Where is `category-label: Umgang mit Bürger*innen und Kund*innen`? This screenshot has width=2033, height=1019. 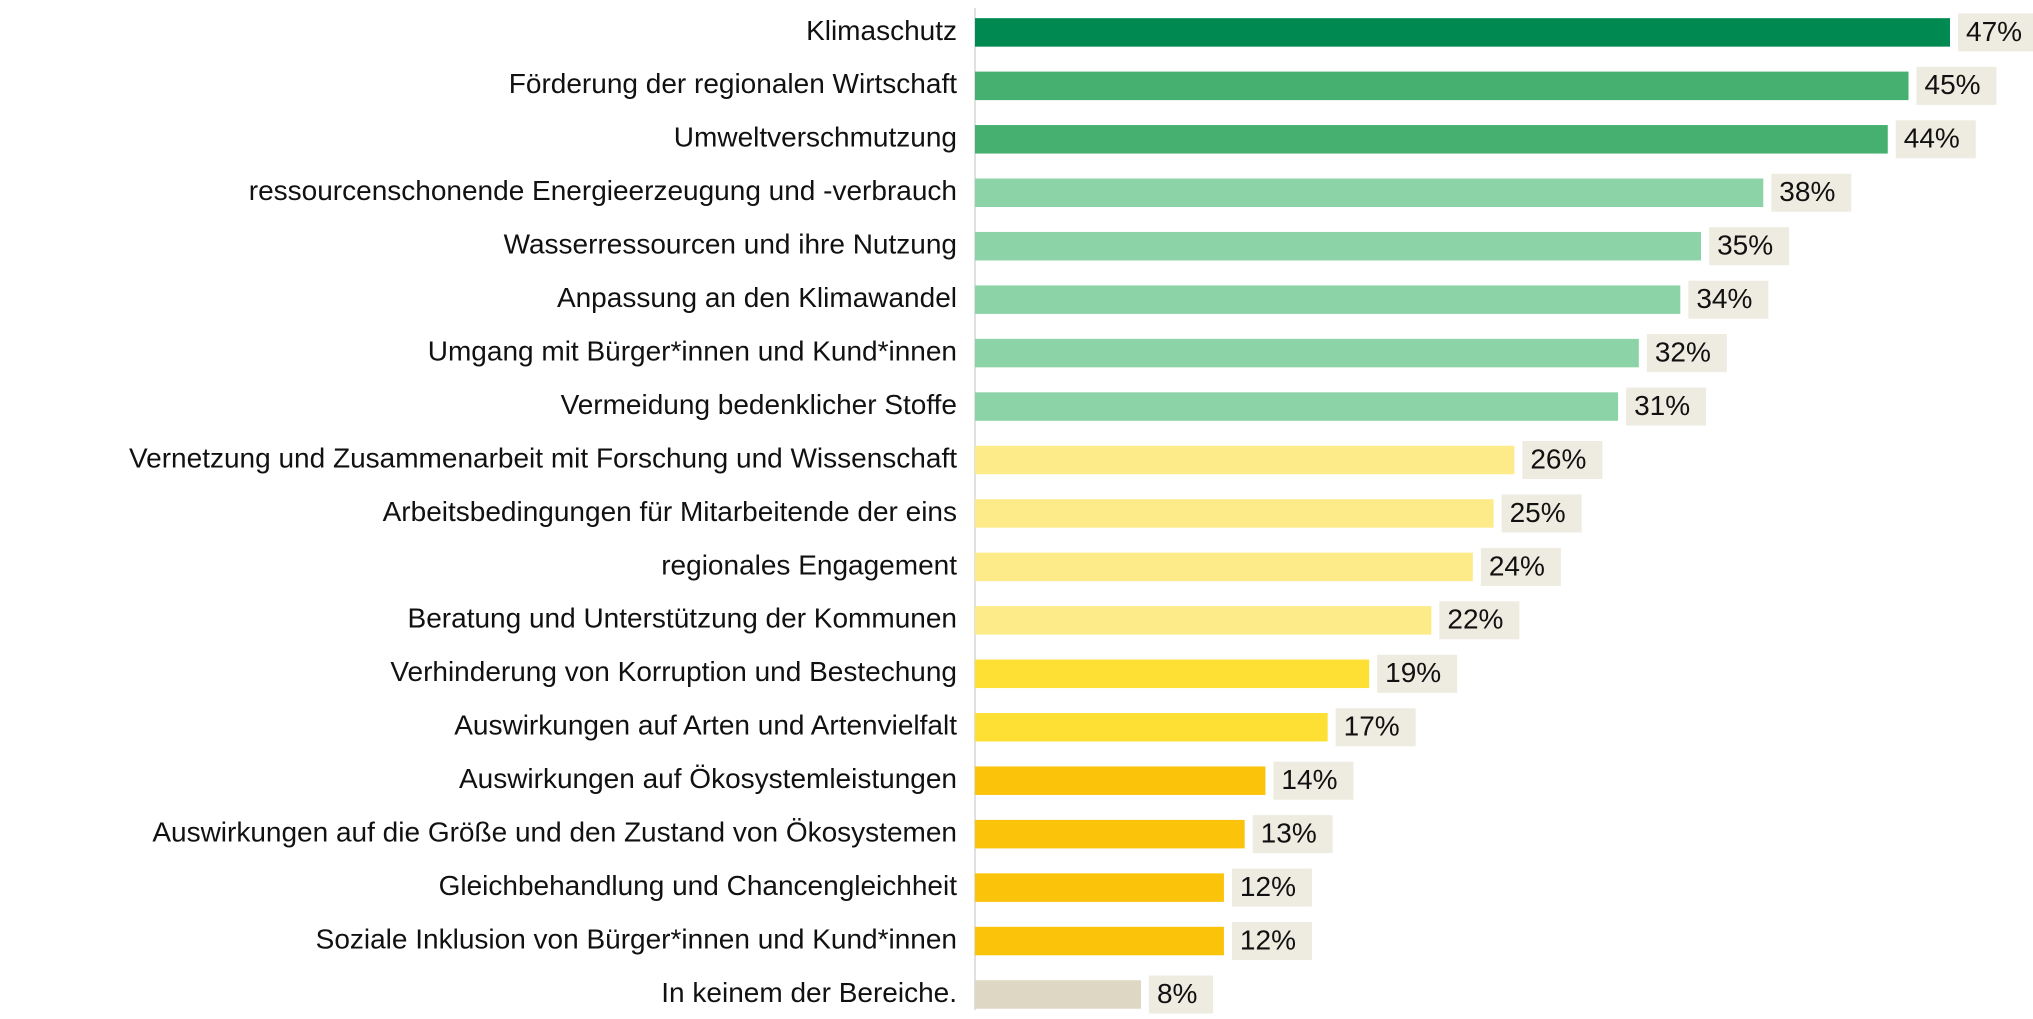 category-label: Umgang mit Bürger*innen und Kund*innen is located at coordinates (692, 350).